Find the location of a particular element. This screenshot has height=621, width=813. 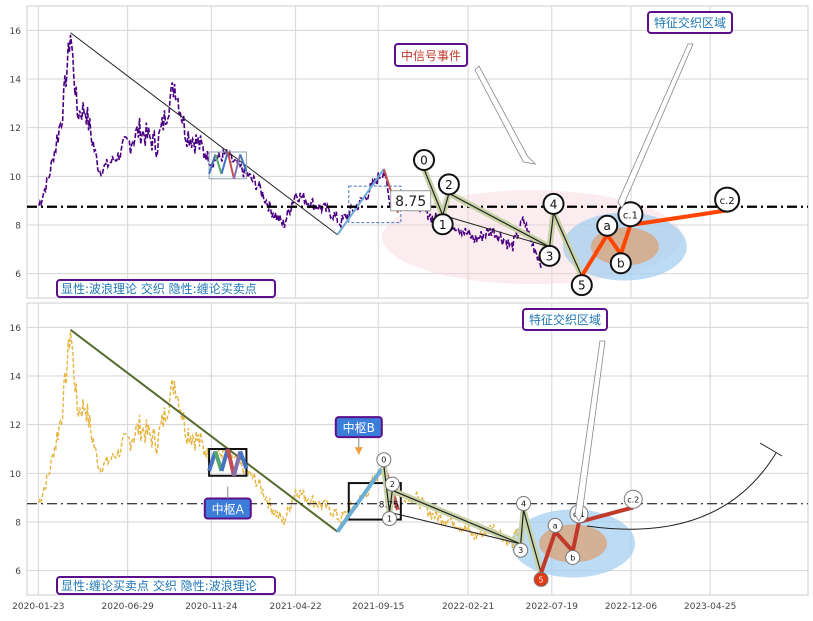

wave-label: 5 is located at coordinates (541, 579).